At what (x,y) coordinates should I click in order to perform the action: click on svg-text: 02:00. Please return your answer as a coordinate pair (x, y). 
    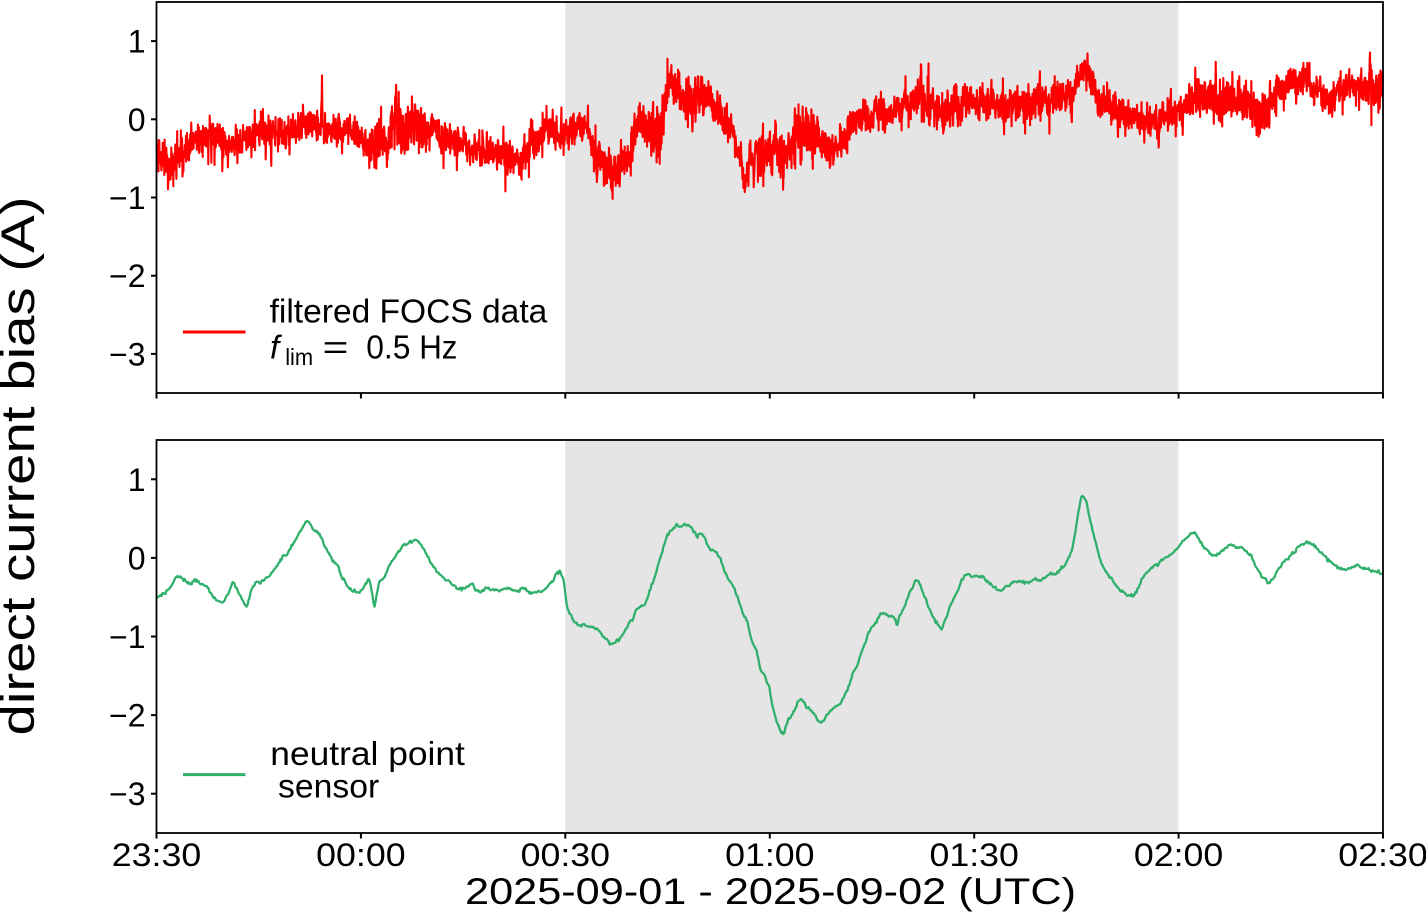
    Looking at the image, I should click on (1178, 855).